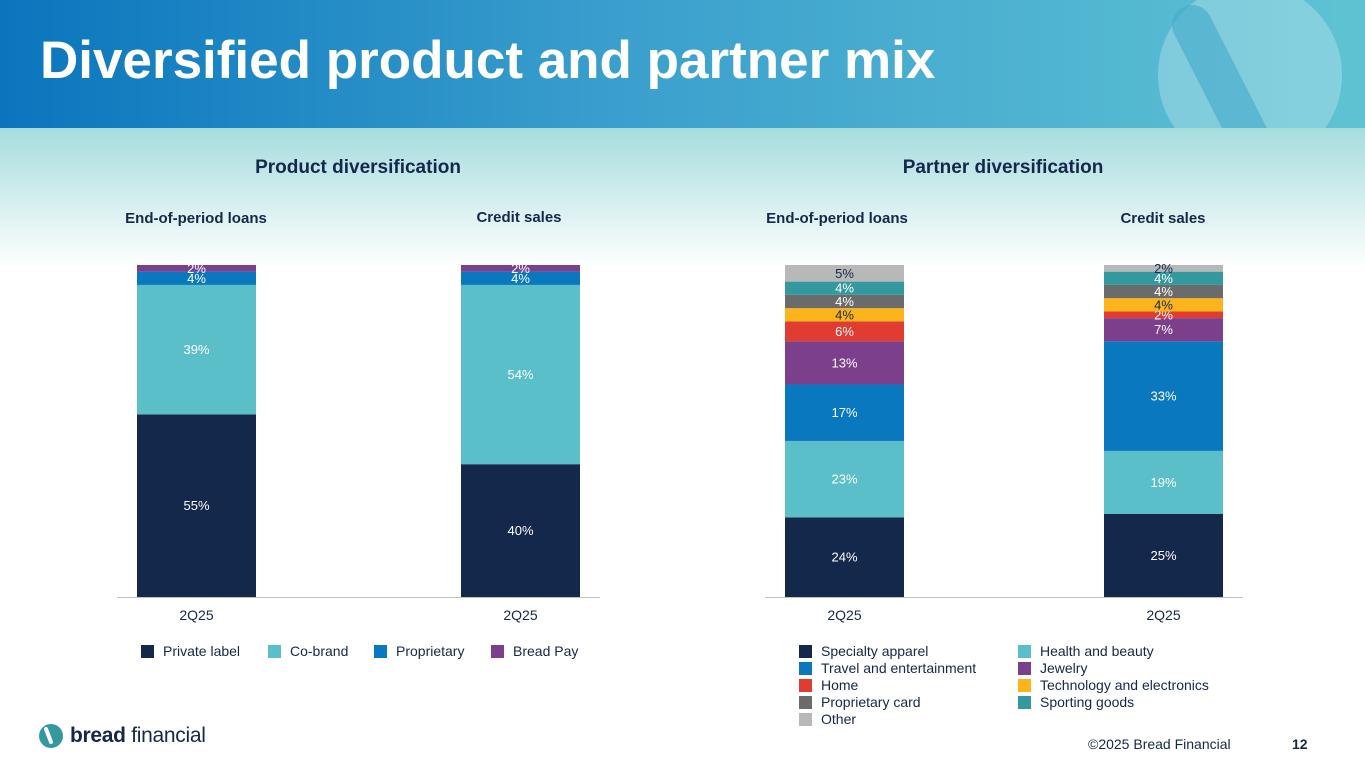  I want to click on data-label: 6%, so click(844, 331).